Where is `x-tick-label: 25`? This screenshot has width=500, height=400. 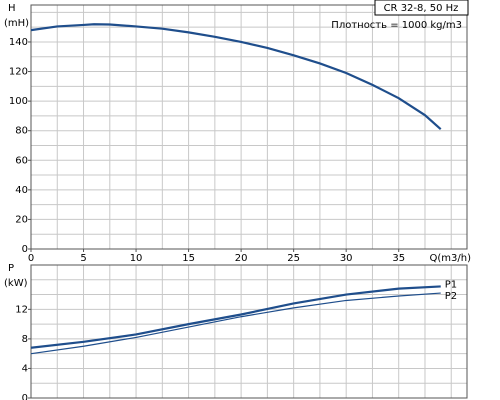
x-tick-label: 25 is located at coordinates (293, 258).